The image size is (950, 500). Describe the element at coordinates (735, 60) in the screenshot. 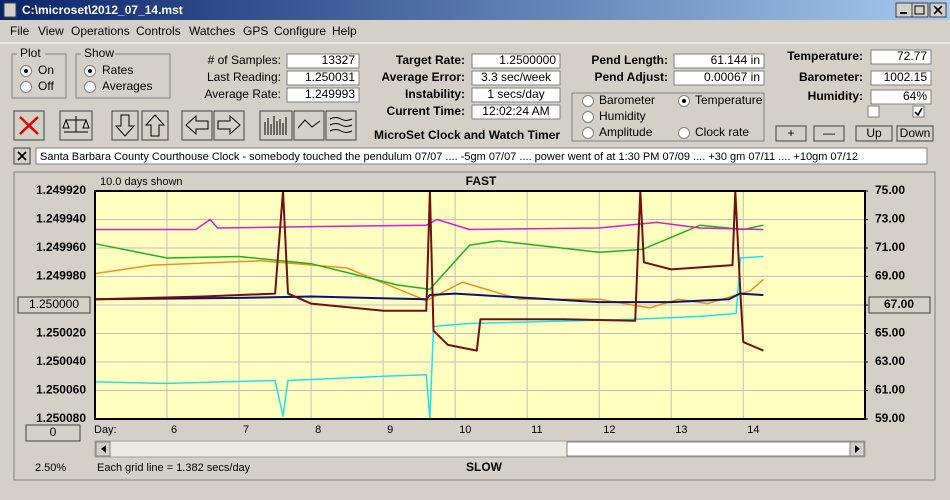

I see `field-value: 61.144 in` at that location.